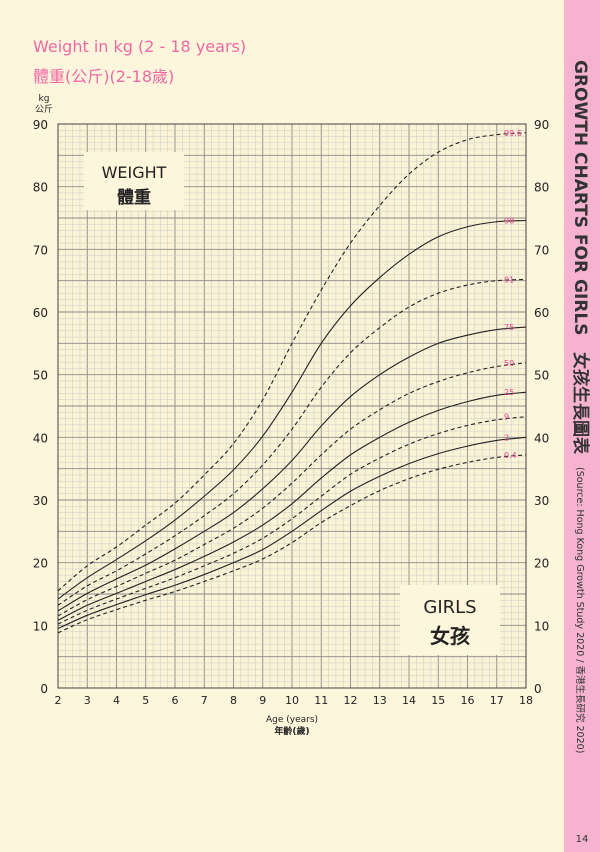 The width and height of the screenshot is (600, 852). Describe the element at coordinates (513, 133) in the screenshot. I see `percentile-label: 99.6` at that location.